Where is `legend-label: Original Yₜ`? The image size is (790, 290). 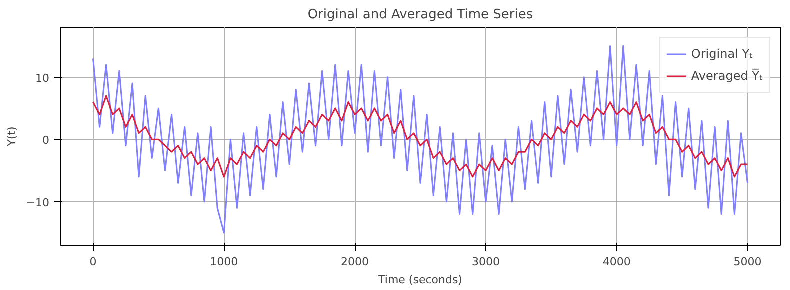 legend-label: Original Yₜ is located at coordinates (722, 54).